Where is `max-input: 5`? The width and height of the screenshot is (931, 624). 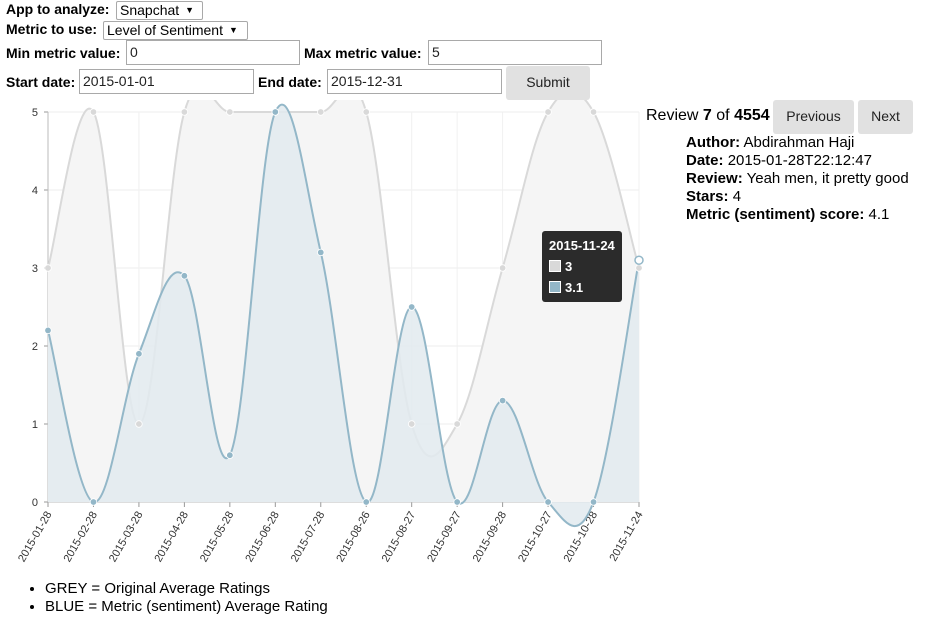
max-input: 5 is located at coordinates (515, 52).